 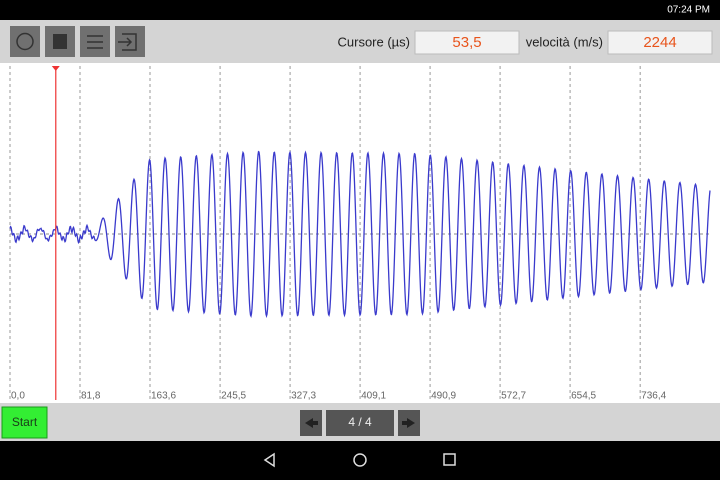 I want to click on back-button, so click(x=269, y=460).